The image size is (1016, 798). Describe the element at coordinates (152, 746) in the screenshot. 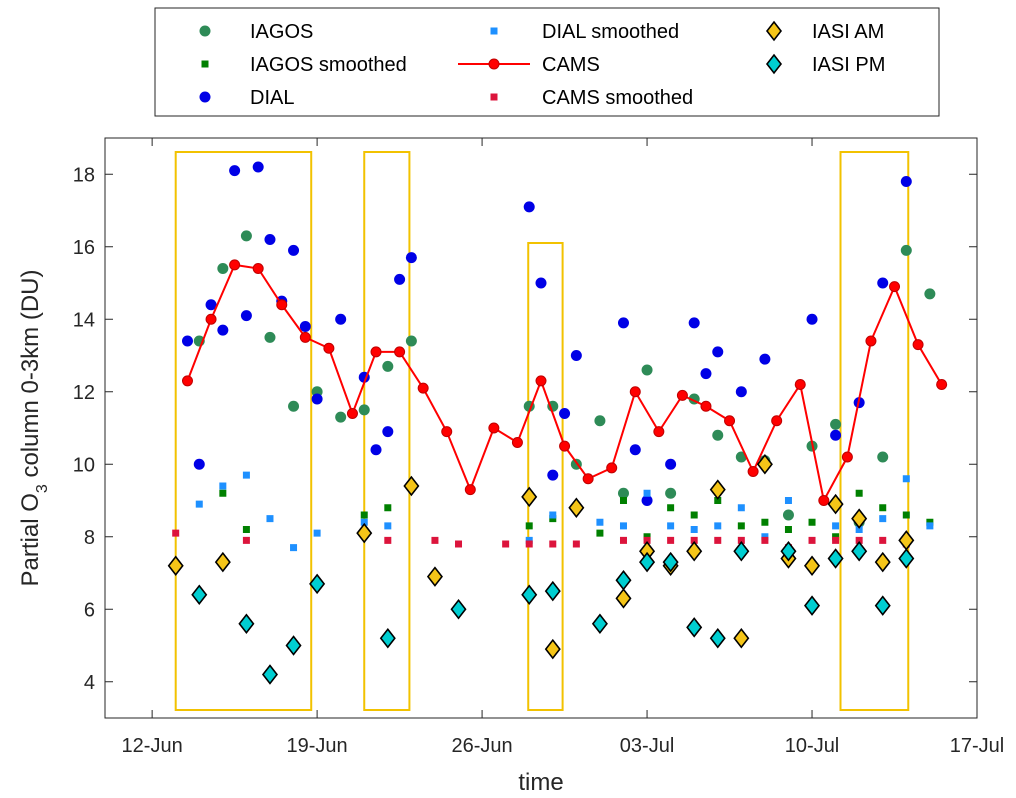

I see `x-tick-label: 12-Jun` at that location.